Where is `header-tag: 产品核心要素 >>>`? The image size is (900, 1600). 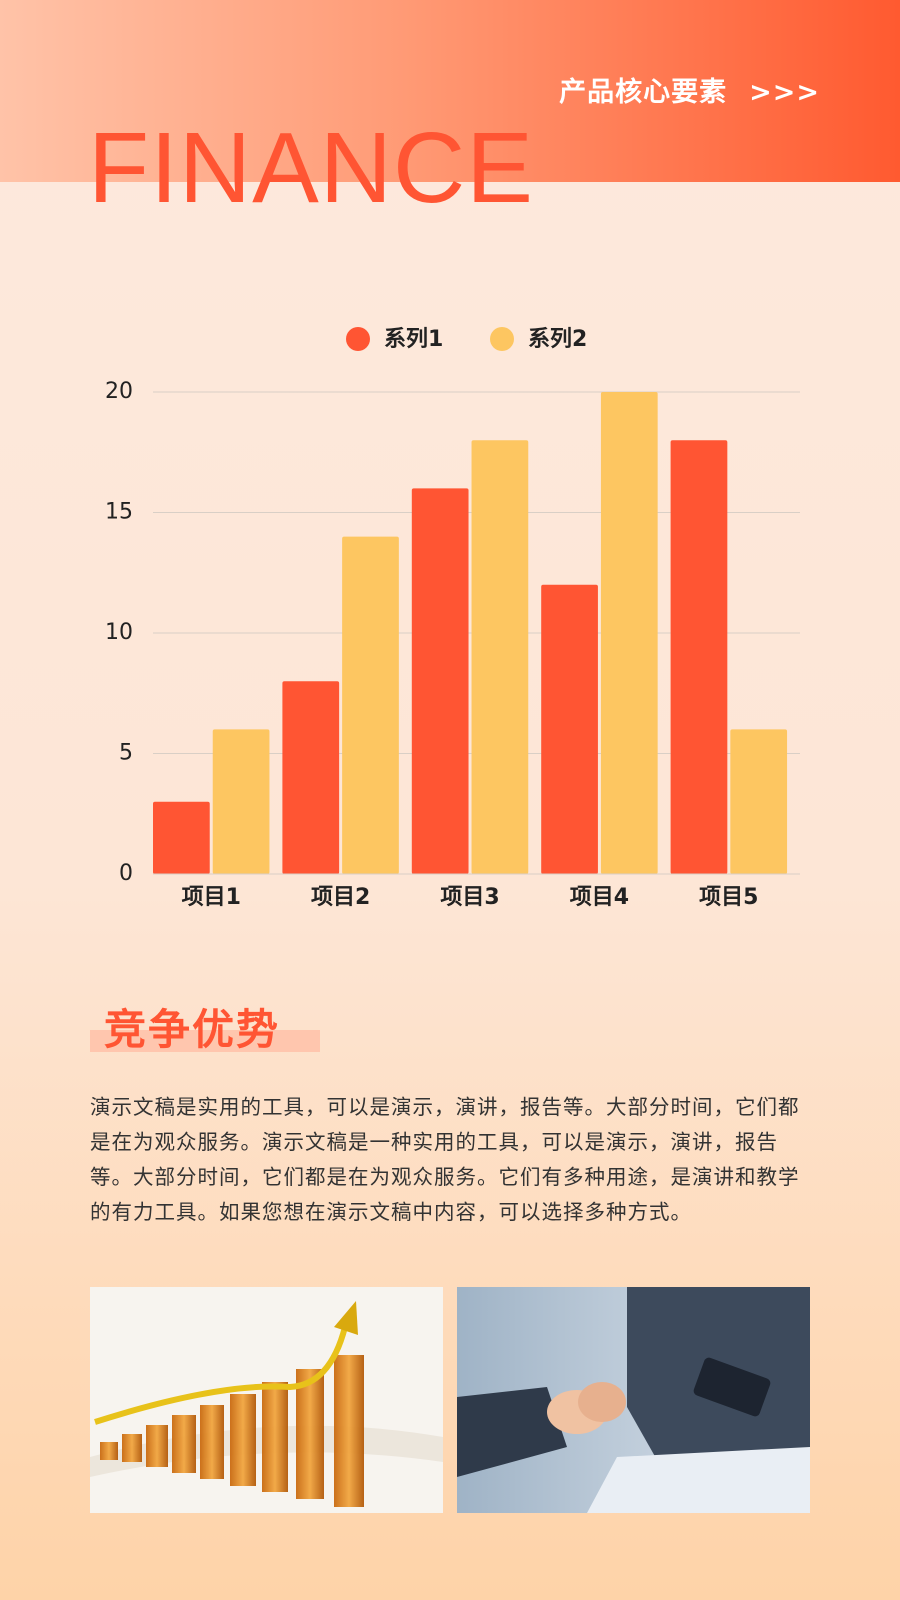
header-tag: 产品核心要素 >>> is located at coordinates (689, 89).